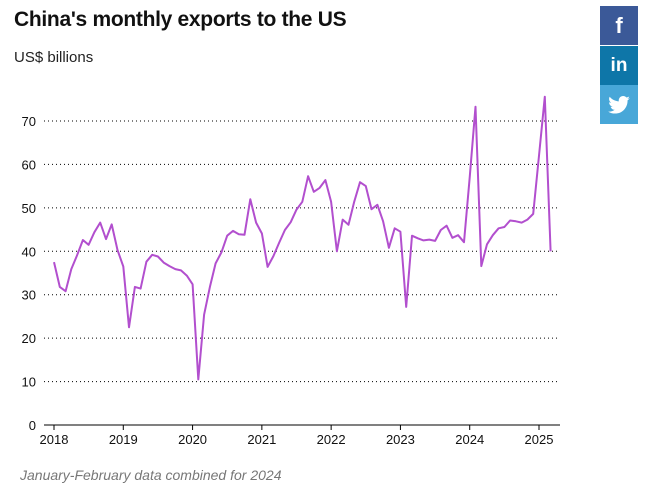 The width and height of the screenshot is (672, 489). I want to click on footnote: January-February data combined for 2024, so click(151, 475).